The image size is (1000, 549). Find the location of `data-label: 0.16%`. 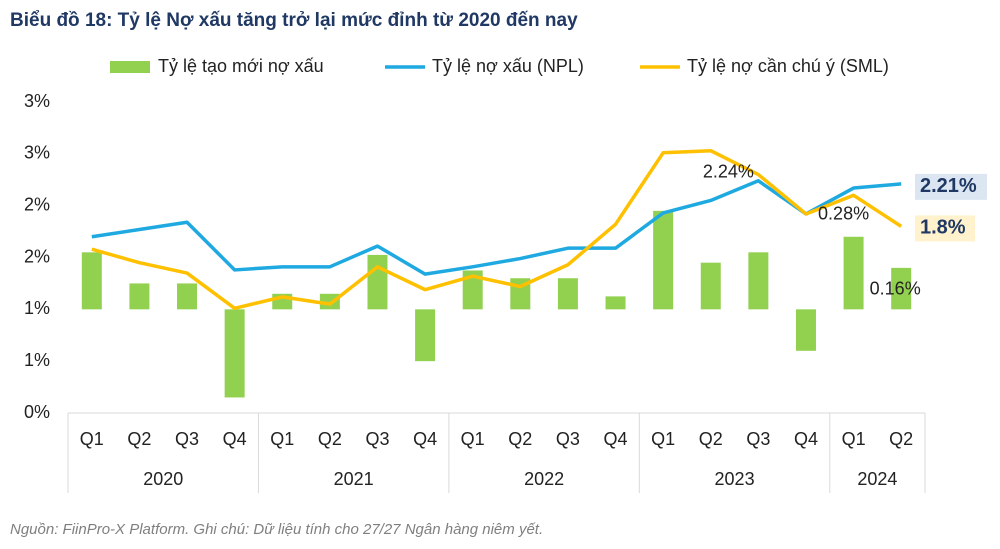

data-label: 0.16% is located at coordinates (895, 289).